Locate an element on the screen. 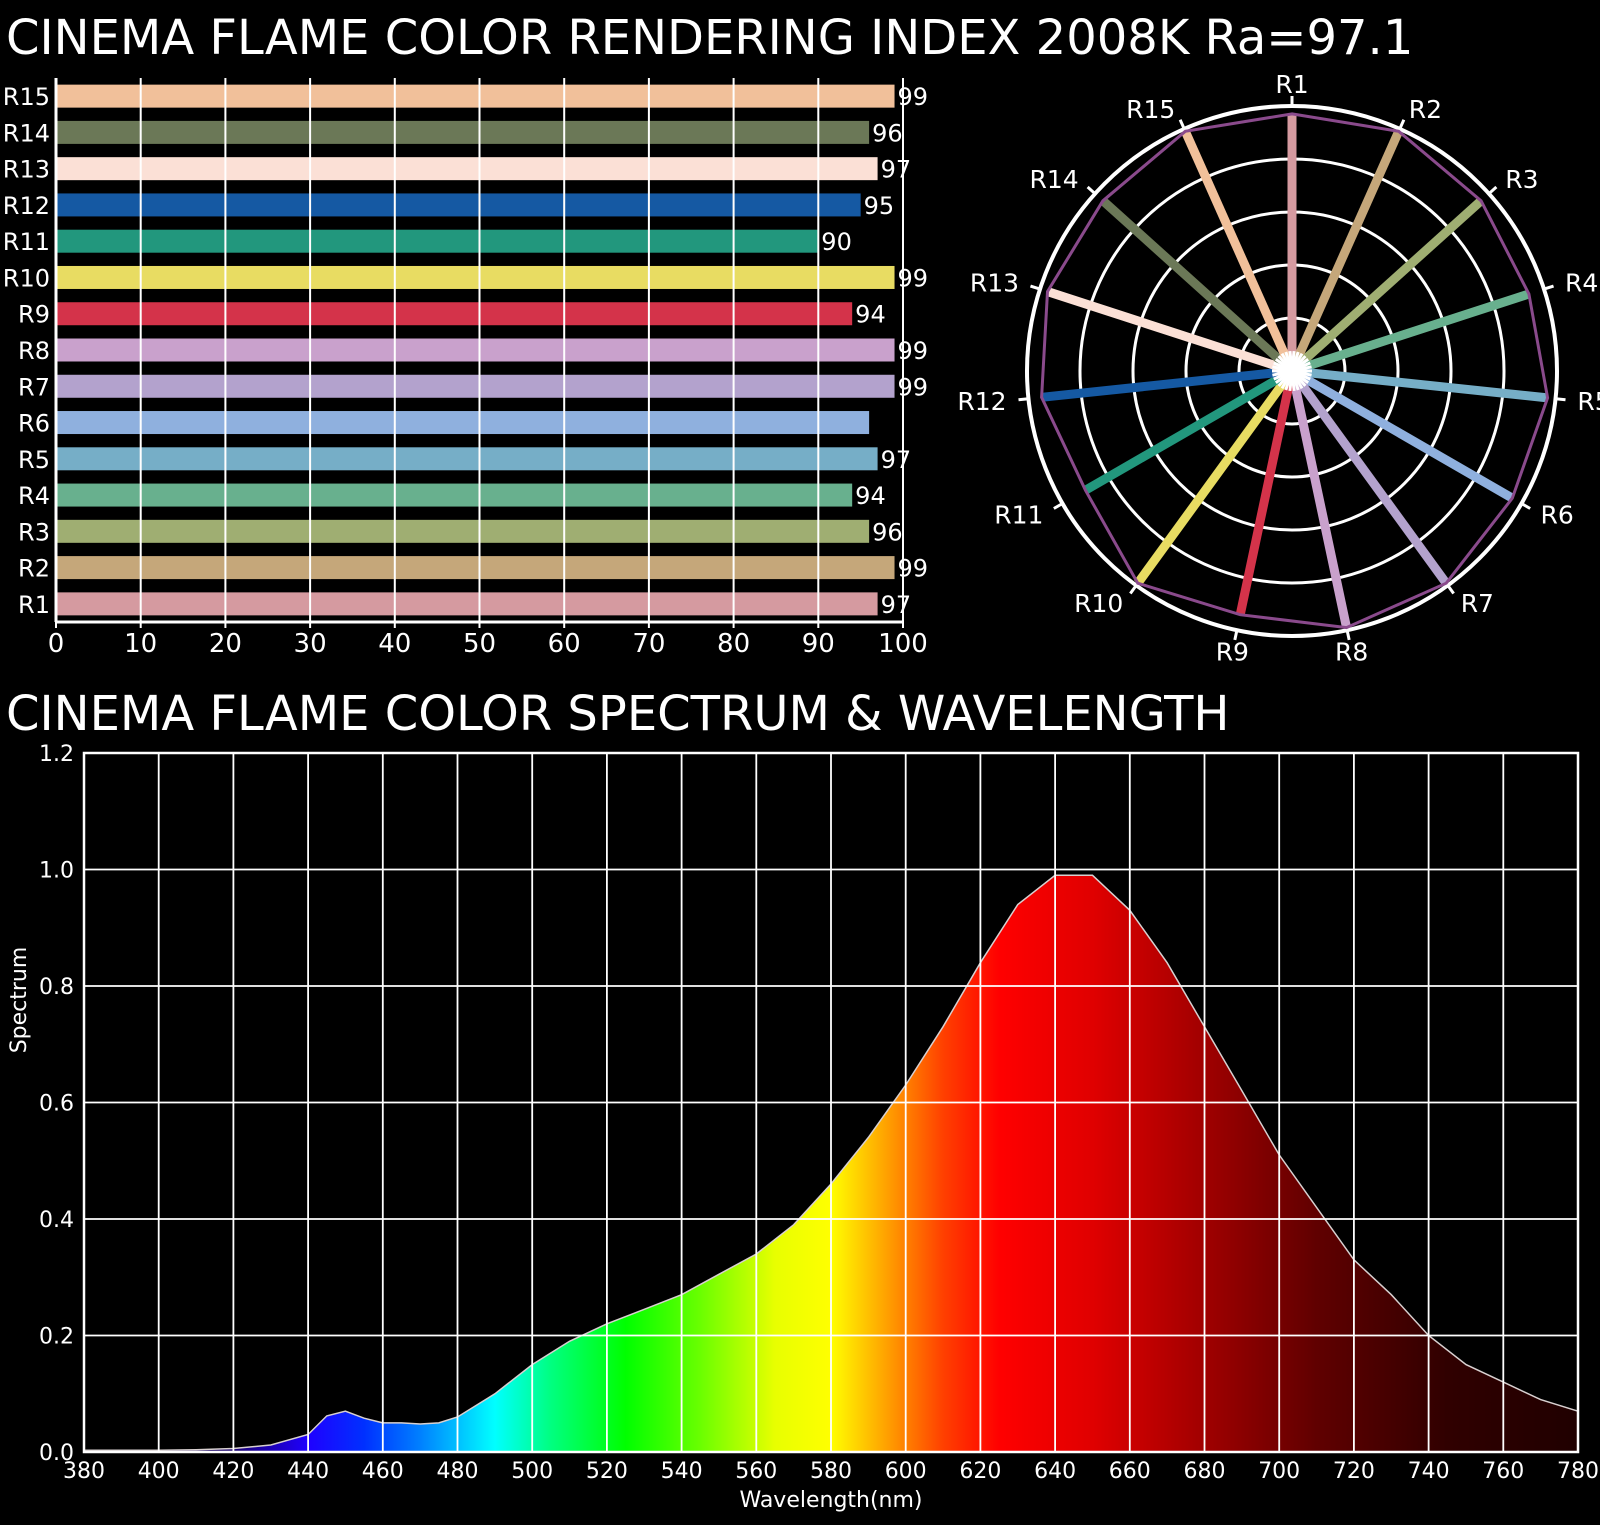 This screenshot has height=1525, width=1600. spectrum-chart-title: CINEMA FLAME COLOR SPECTRUM & WAVELENGTH is located at coordinates (618, 714).